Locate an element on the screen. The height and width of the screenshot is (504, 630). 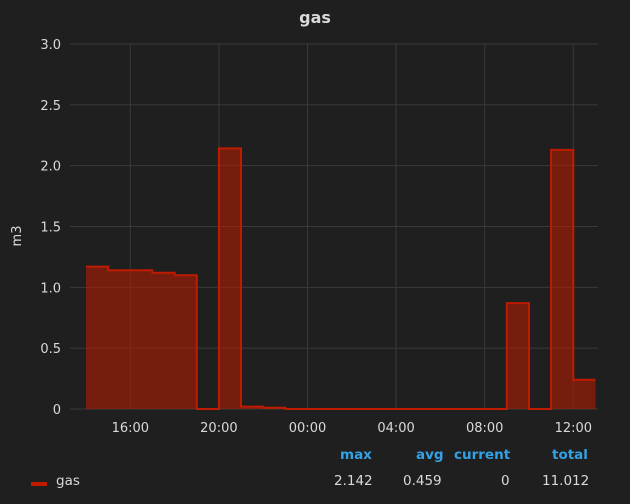
x-tick-label: 20:00 is located at coordinates (218, 428).